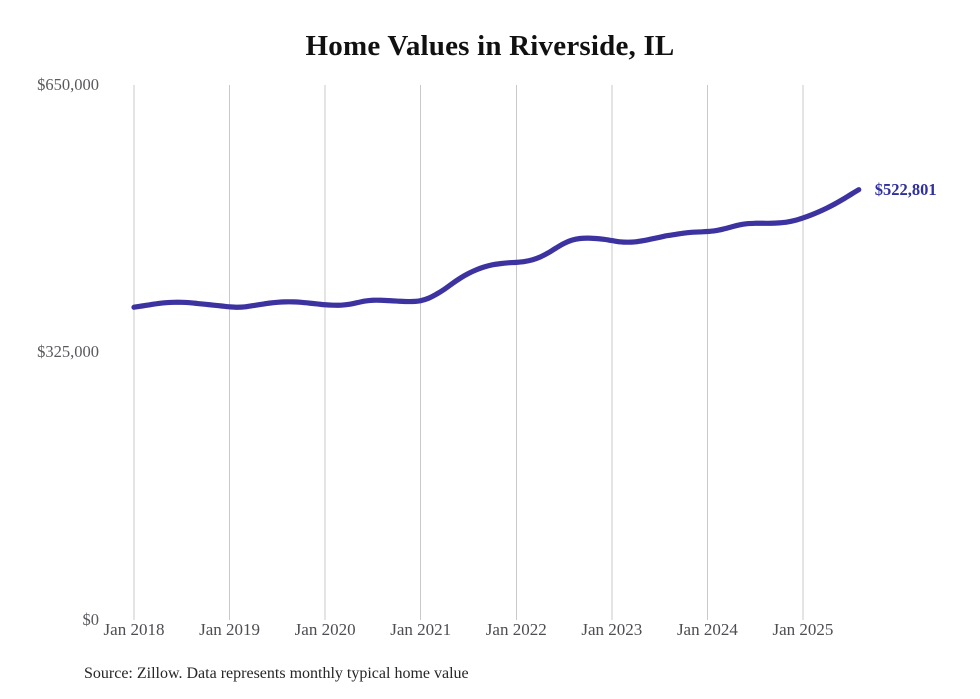 The image size is (980, 699). I want to click on series-line, so click(496, 248).